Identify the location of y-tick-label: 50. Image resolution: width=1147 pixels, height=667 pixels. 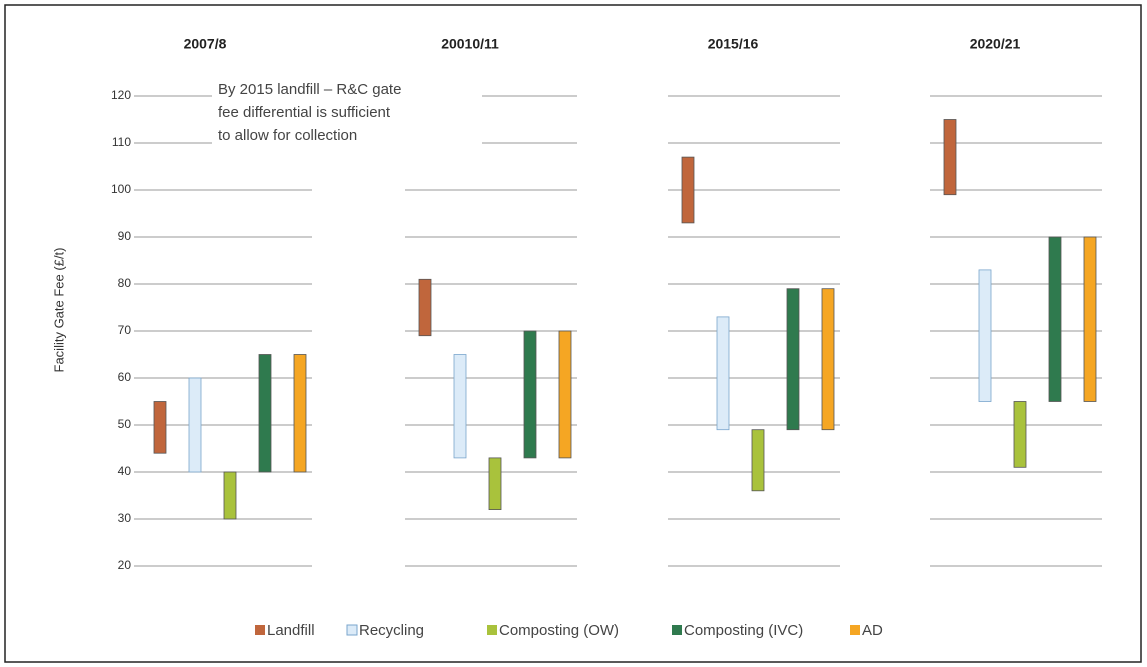
(125, 424).